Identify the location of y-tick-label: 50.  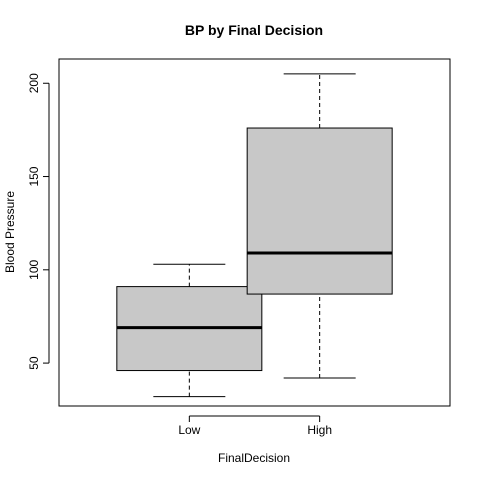
(34, 363).